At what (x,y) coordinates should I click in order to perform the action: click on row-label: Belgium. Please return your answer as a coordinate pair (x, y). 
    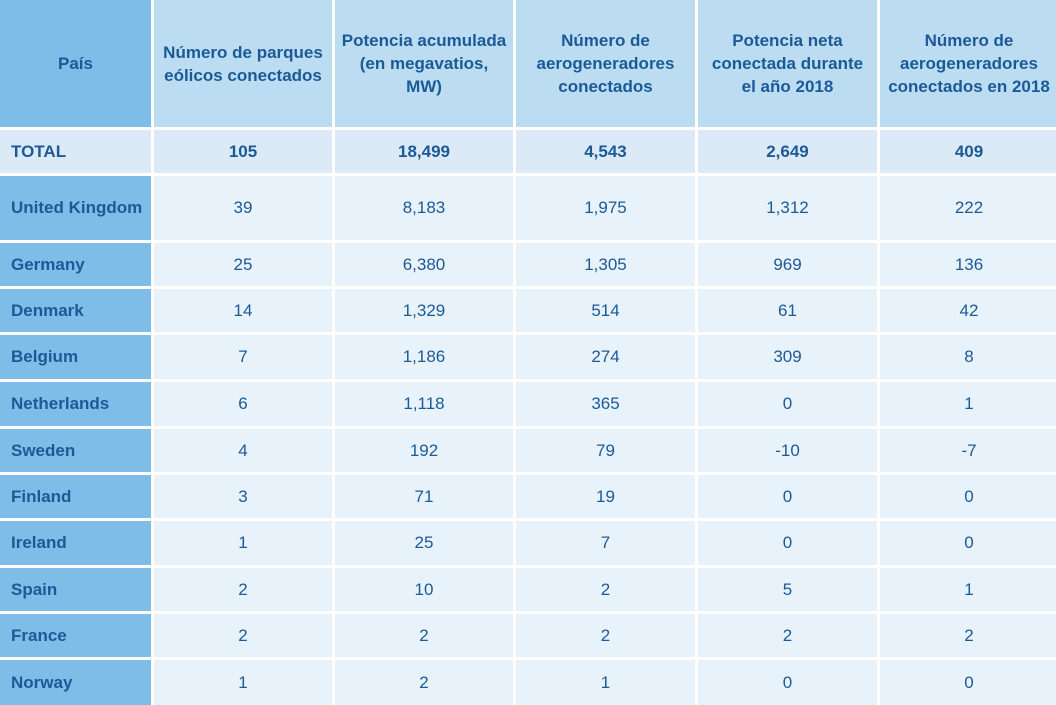
    Looking at the image, I should click on (75, 357).